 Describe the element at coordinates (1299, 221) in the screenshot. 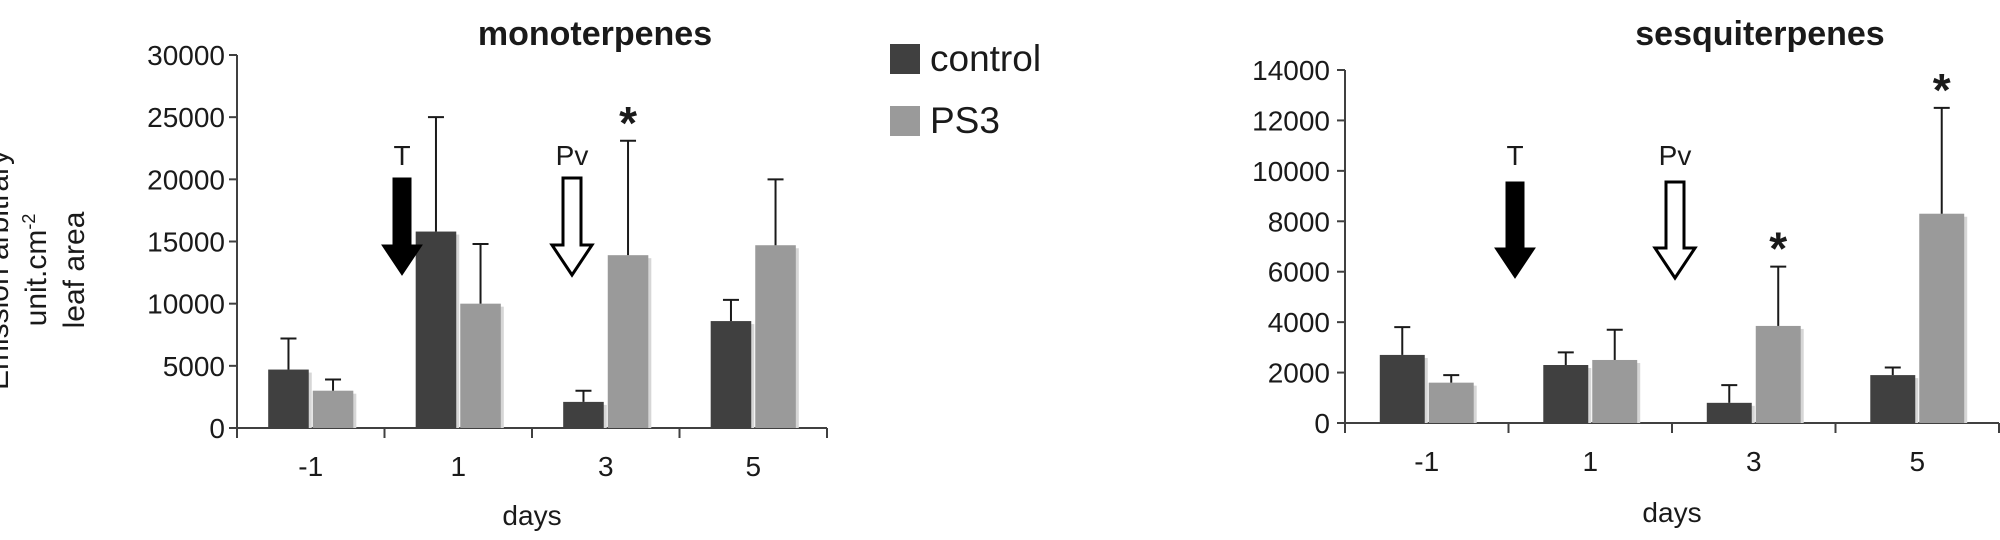

I see `y-tick-label: 8000` at that location.